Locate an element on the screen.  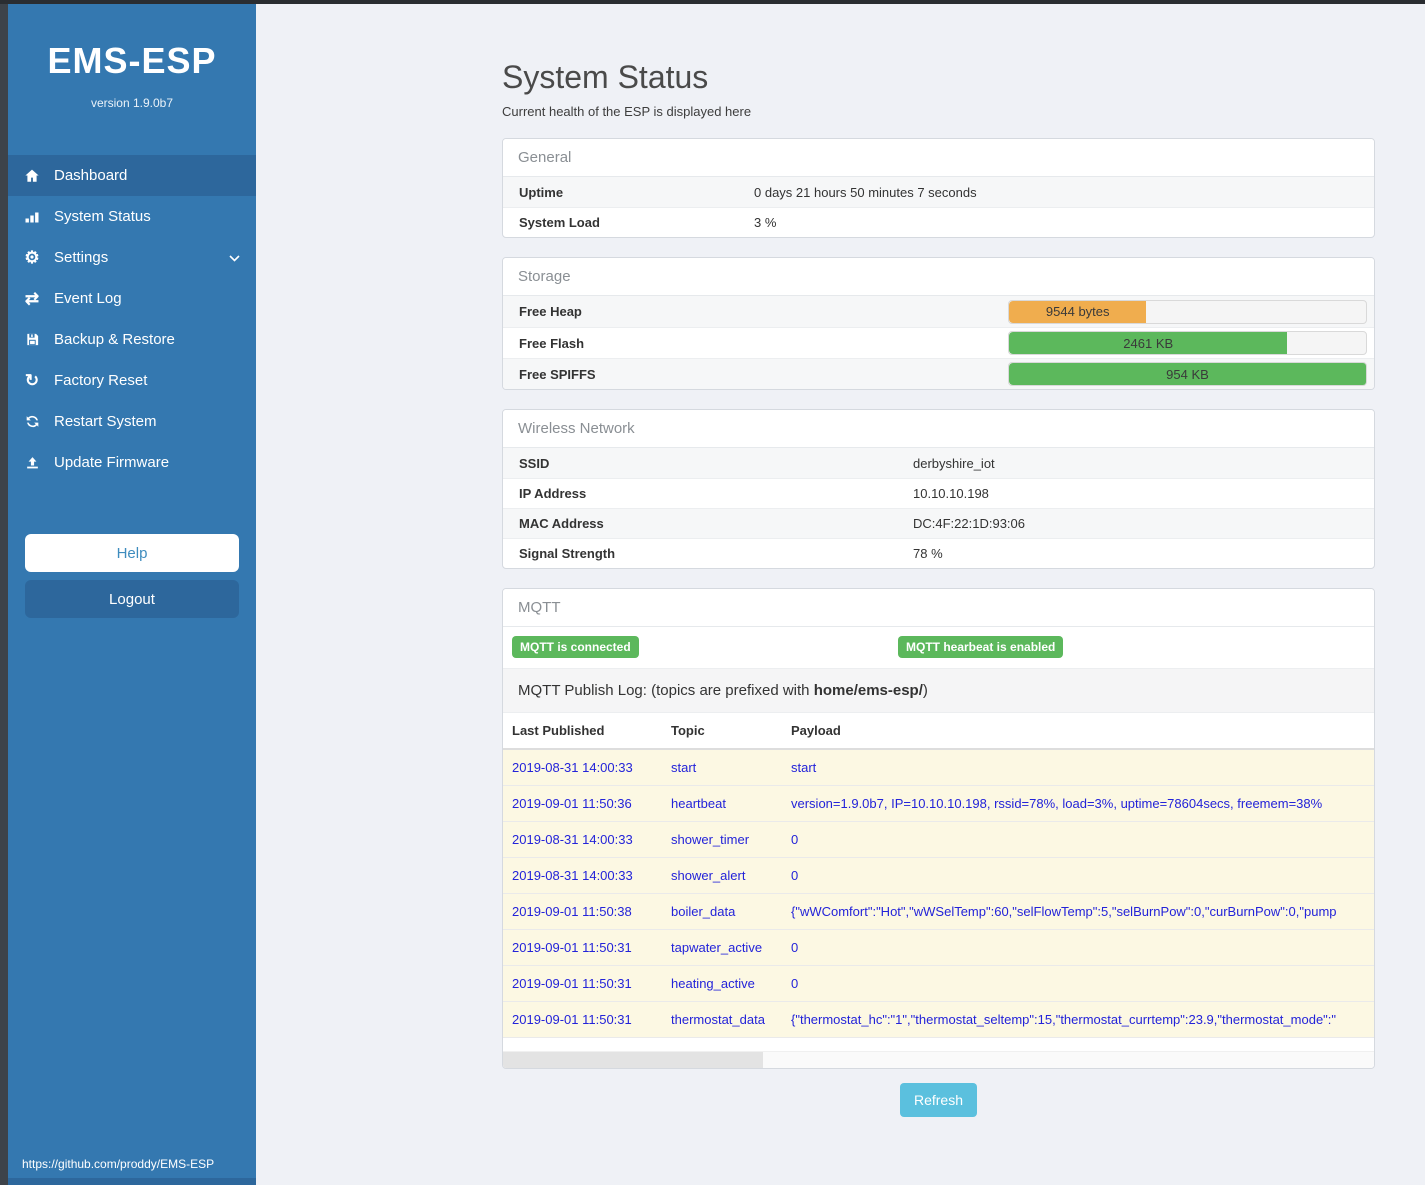
row-mac-address: MAC Address DC:4F:22:1D:93:06 is located at coordinates (938, 523).